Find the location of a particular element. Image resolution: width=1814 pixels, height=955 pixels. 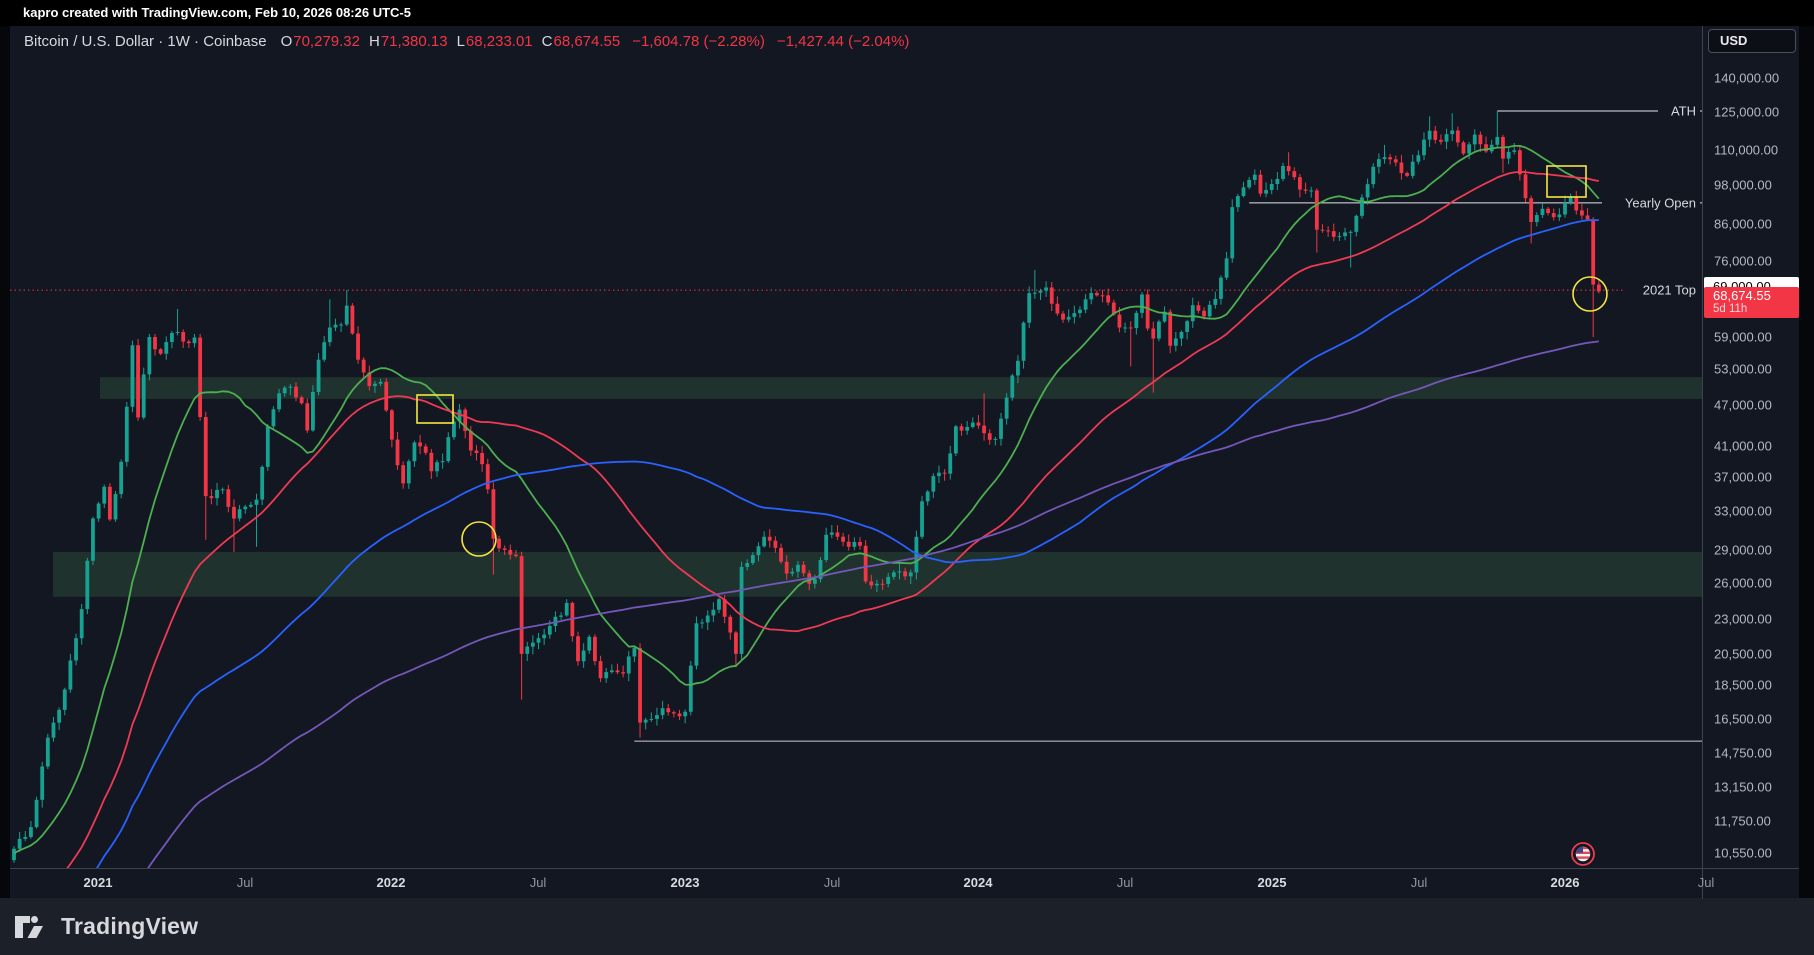

highlight-circle-annotation is located at coordinates (1590, 294).